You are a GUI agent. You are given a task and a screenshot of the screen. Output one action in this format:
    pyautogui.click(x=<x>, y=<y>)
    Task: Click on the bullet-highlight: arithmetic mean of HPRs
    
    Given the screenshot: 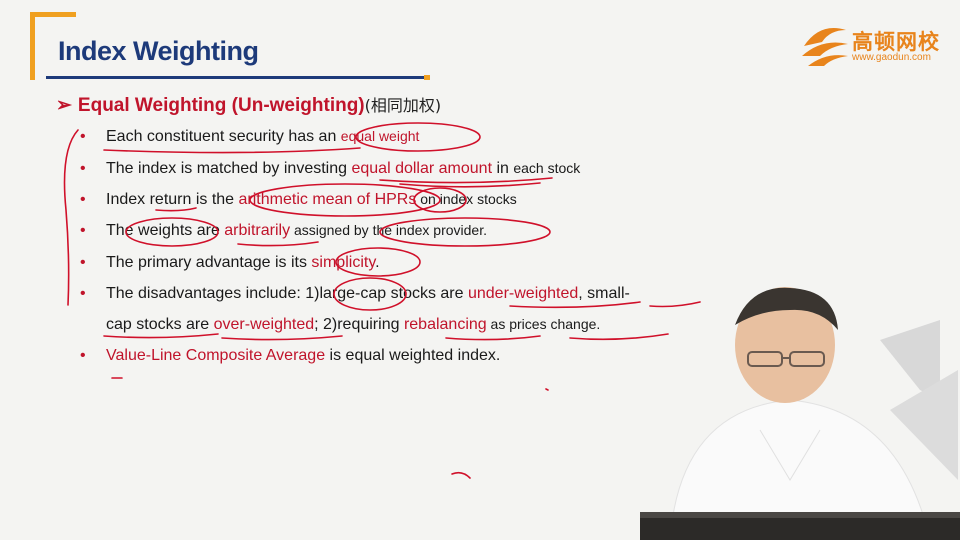 What is the action you would take?
    pyautogui.click(x=327, y=199)
    